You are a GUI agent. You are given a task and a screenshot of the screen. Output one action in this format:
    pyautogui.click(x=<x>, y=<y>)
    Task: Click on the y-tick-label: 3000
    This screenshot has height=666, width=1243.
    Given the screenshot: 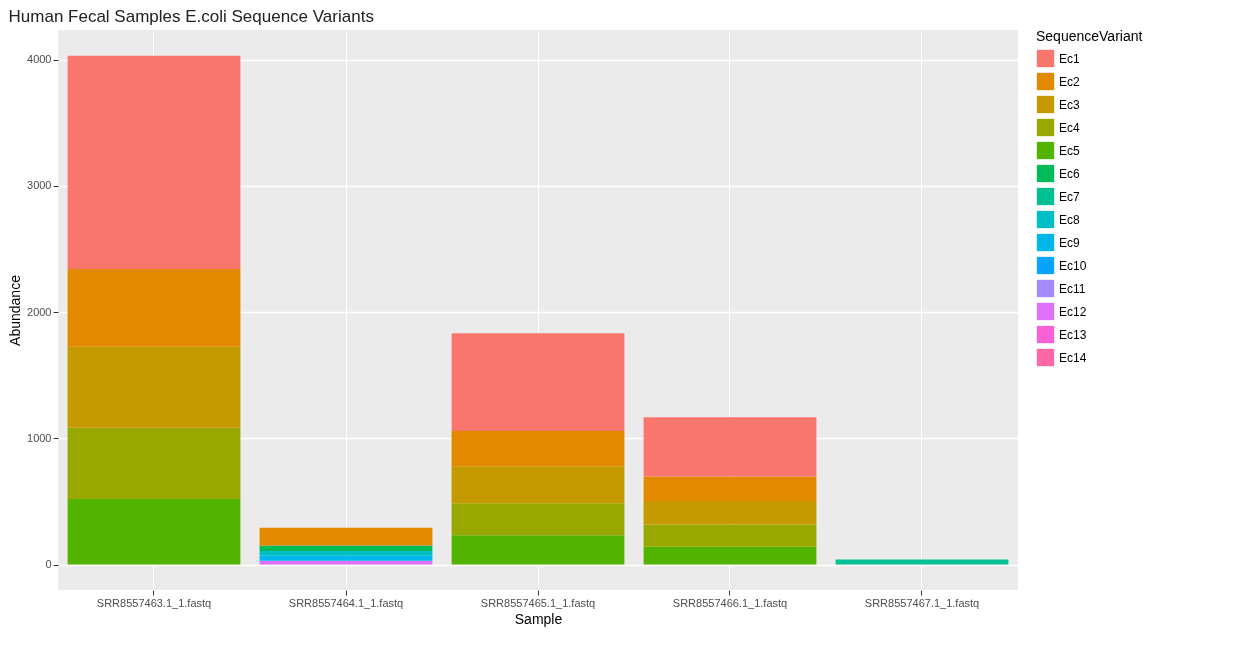 What is the action you would take?
    pyautogui.click(x=39, y=185)
    